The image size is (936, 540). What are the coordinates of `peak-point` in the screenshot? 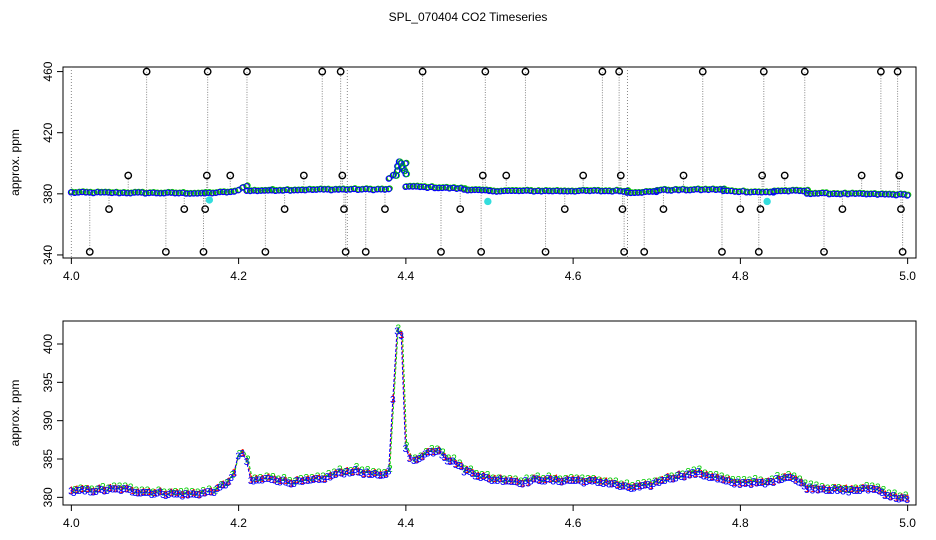 It's located at (403, 168).